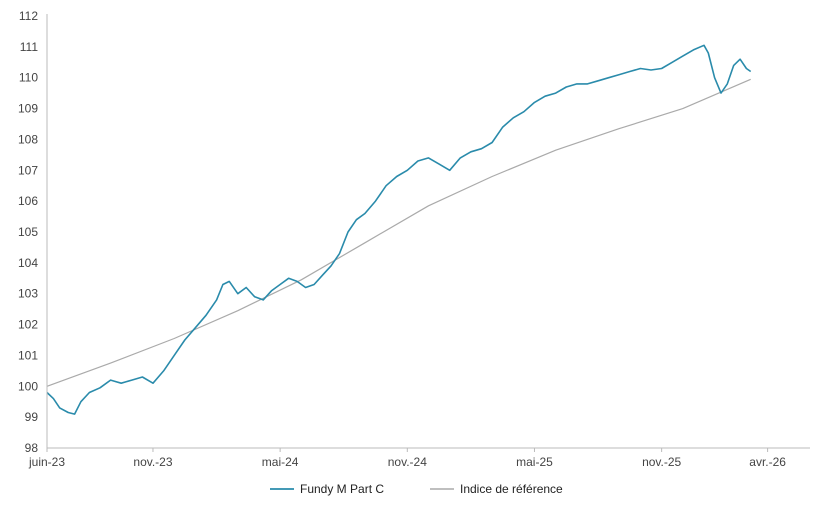  What do you see at coordinates (32, 417) in the screenshot?
I see `y-tick-label: 99` at bounding box center [32, 417].